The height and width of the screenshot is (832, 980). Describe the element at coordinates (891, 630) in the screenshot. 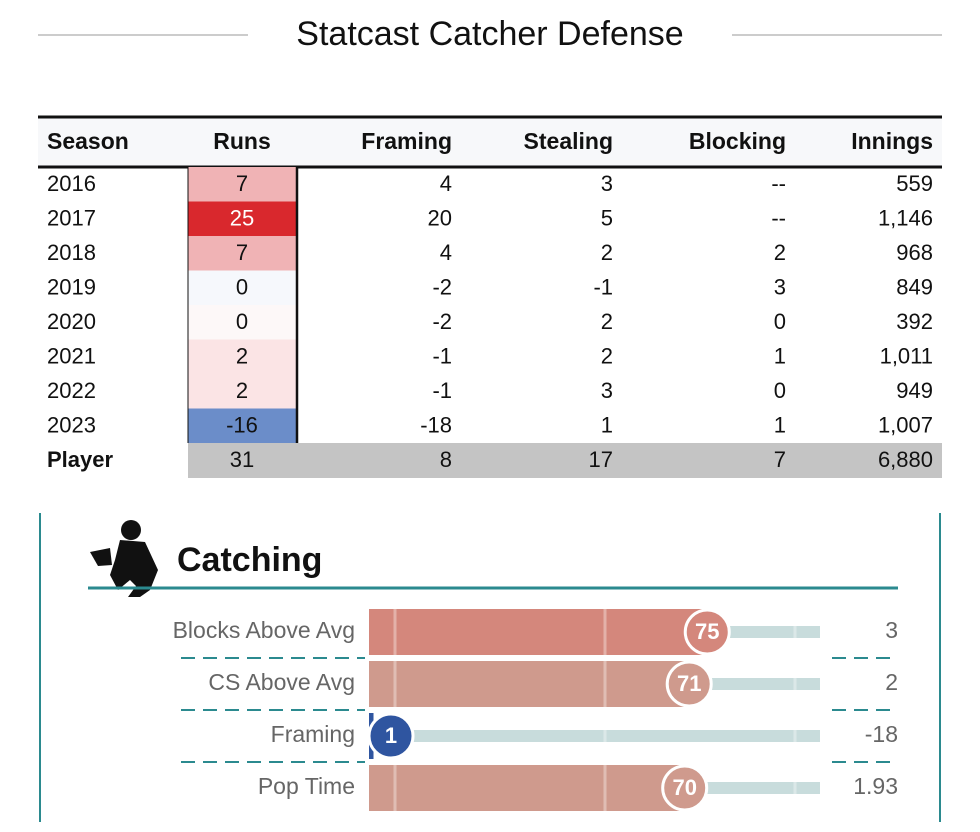

I see `metric-value: 3` at that location.